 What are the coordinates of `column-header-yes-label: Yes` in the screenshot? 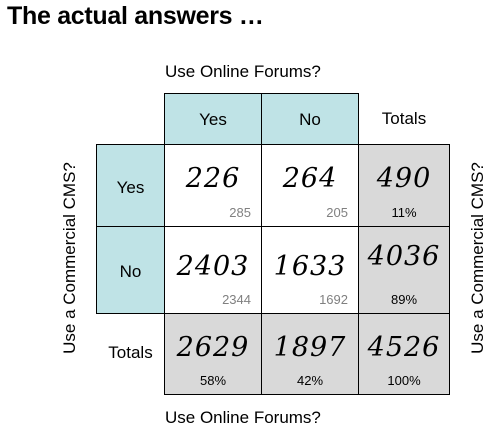 It's located at (213, 119).